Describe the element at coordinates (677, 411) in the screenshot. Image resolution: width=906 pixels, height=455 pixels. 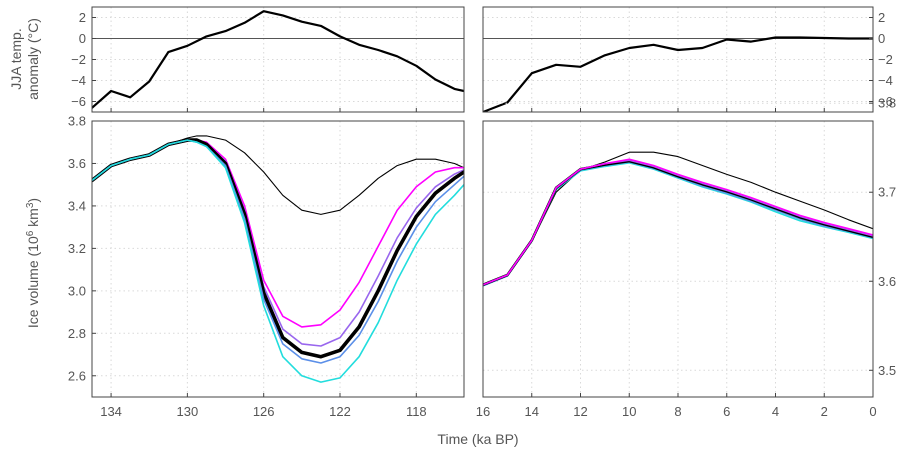
I see `x-tick-label: 8` at that location.